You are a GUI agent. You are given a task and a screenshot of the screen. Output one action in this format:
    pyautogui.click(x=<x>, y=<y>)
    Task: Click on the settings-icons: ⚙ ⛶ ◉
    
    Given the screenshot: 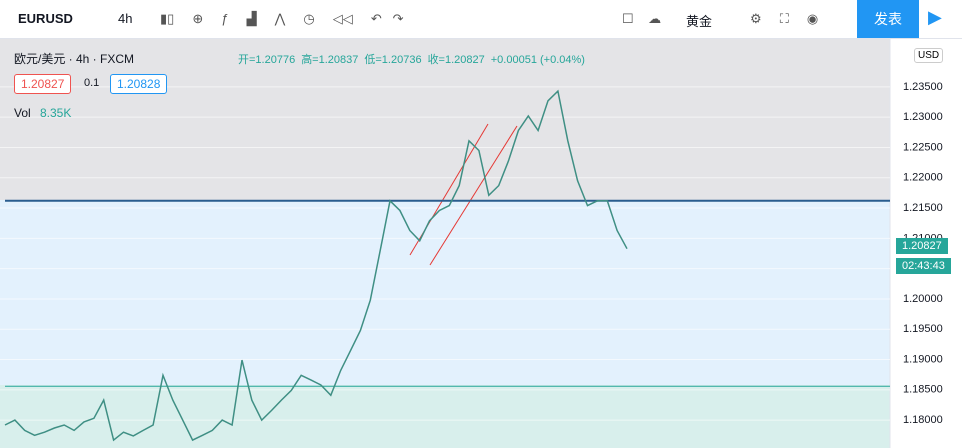 What is the action you would take?
    pyautogui.click(x=784, y=18)
    